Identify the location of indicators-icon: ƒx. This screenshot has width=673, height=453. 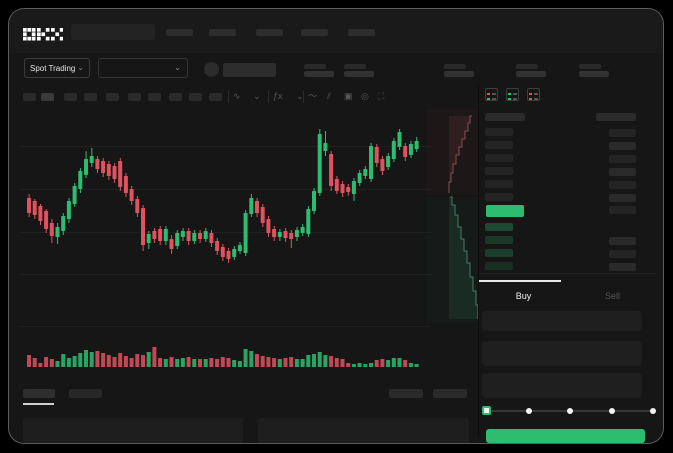
(278, 96).